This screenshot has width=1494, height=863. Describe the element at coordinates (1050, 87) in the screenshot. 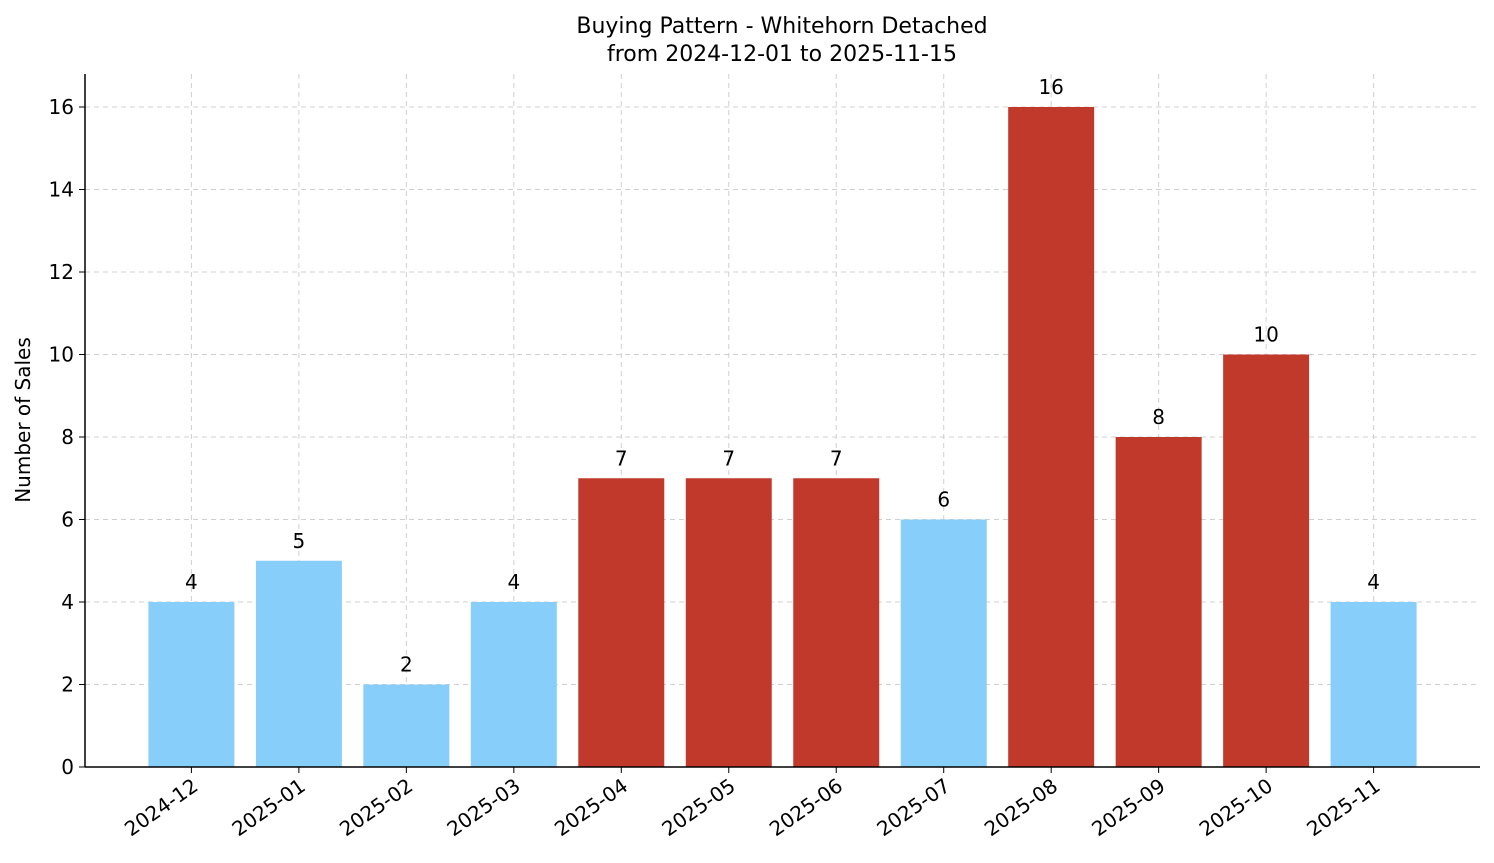

I see `data-label: 16` at that location.